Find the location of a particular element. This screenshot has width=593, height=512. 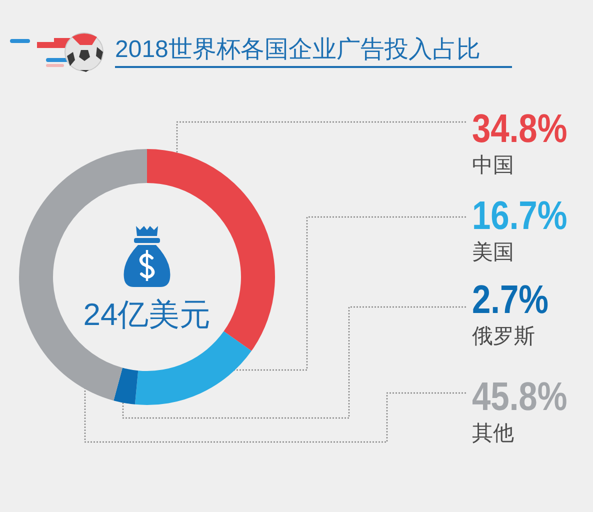

slice-label: 美国 is located at coordinates (493, 252).